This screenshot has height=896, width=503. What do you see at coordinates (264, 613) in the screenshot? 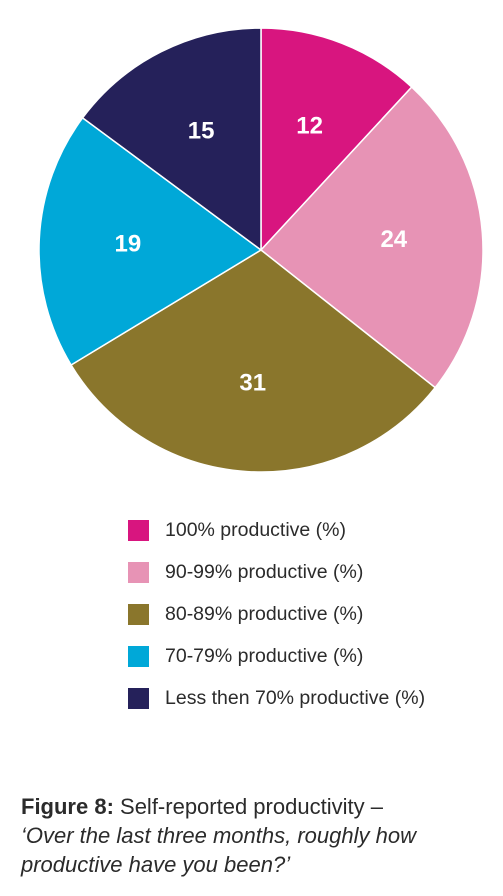
I see `legend-label: 80-89% productive (%)` at bounding box center [264, 613].